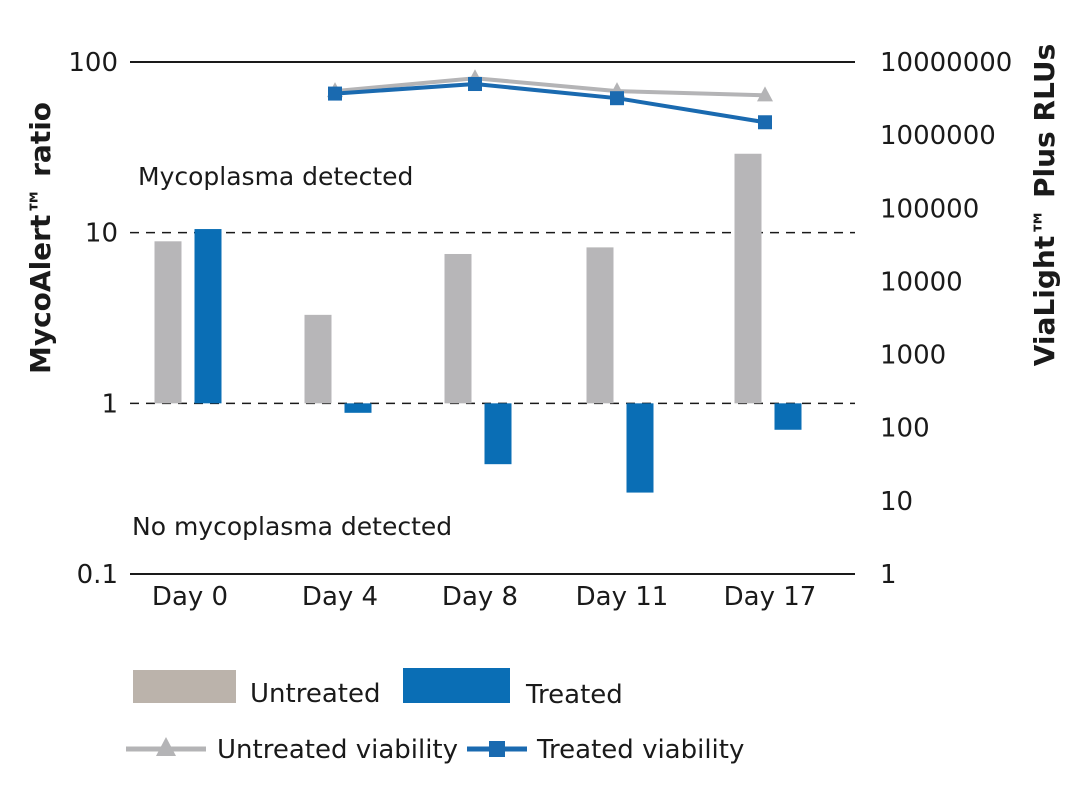 The image size is (1080, 810). I want to click on left-axis-title: MycoAlert™ ratio, so click(40, 238).